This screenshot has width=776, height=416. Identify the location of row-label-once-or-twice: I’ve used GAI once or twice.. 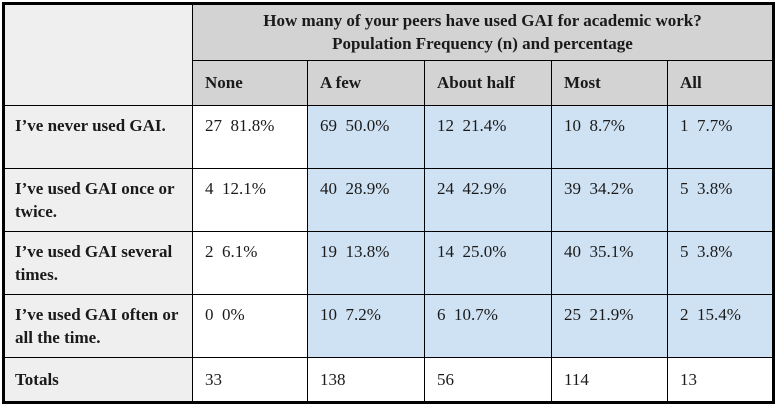
(98, 200).